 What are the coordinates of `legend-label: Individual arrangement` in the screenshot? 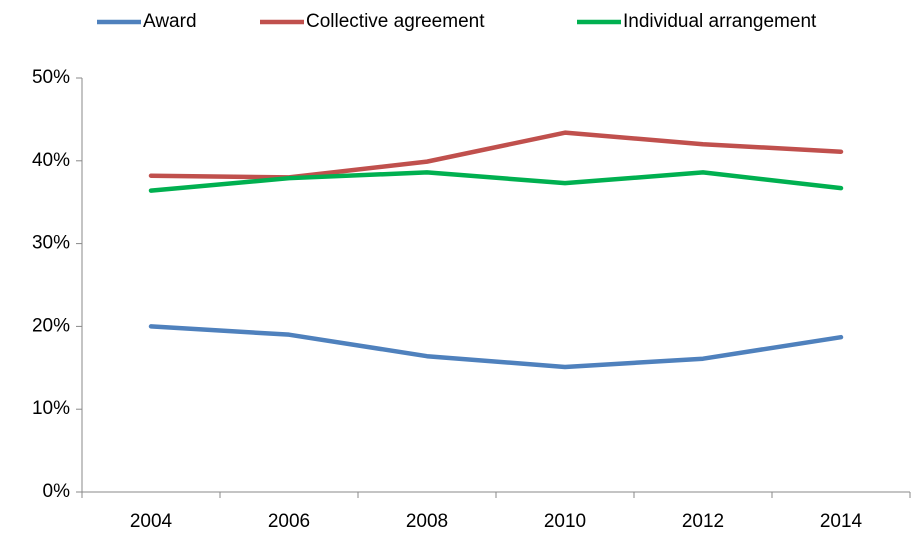 It's located at (720, 21).